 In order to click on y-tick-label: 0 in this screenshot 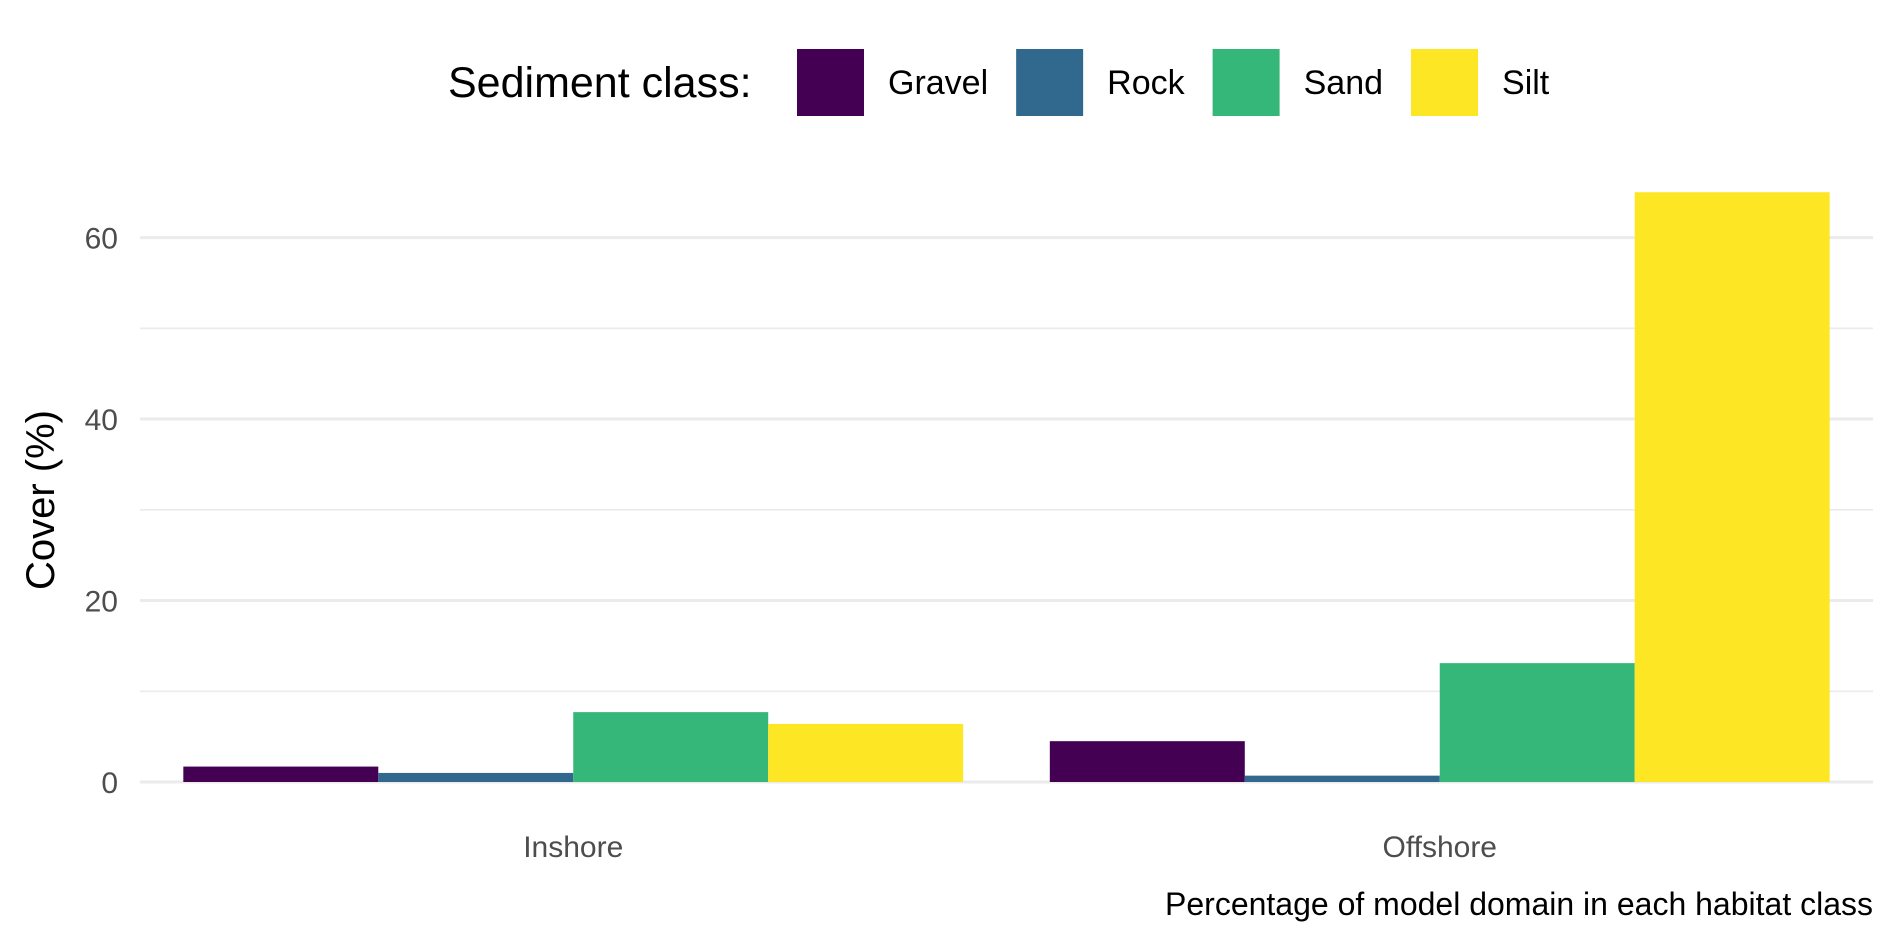, I will do `click(109, 783)`.